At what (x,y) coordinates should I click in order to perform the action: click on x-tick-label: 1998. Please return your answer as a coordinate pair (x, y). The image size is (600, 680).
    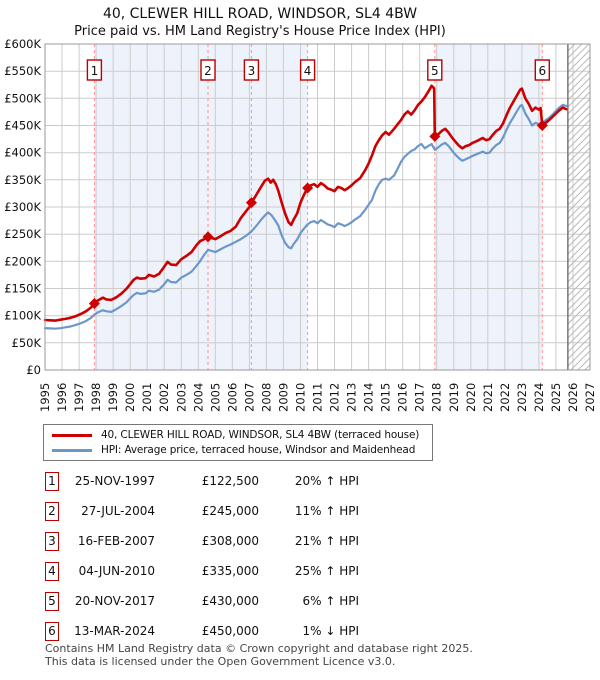
    Looking at the image, I should click on (96, 397).